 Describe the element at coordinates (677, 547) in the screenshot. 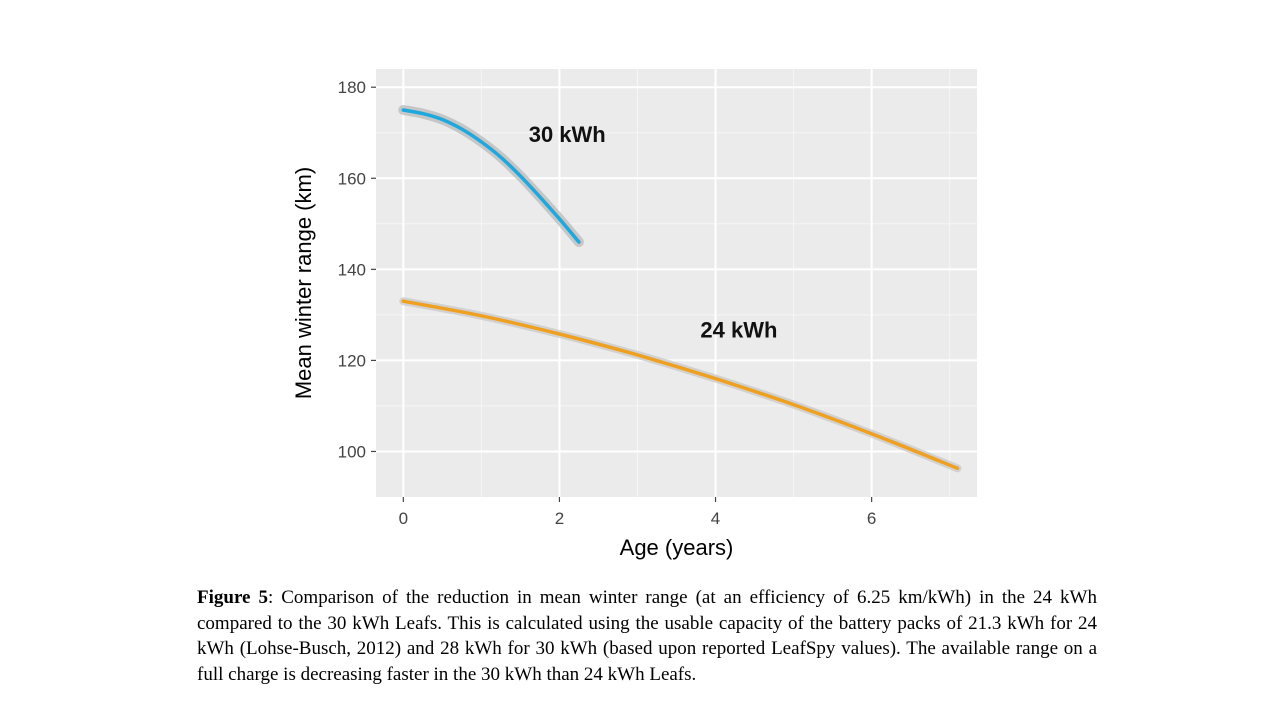

I see `x-axis-title: Age (years)` at that location.